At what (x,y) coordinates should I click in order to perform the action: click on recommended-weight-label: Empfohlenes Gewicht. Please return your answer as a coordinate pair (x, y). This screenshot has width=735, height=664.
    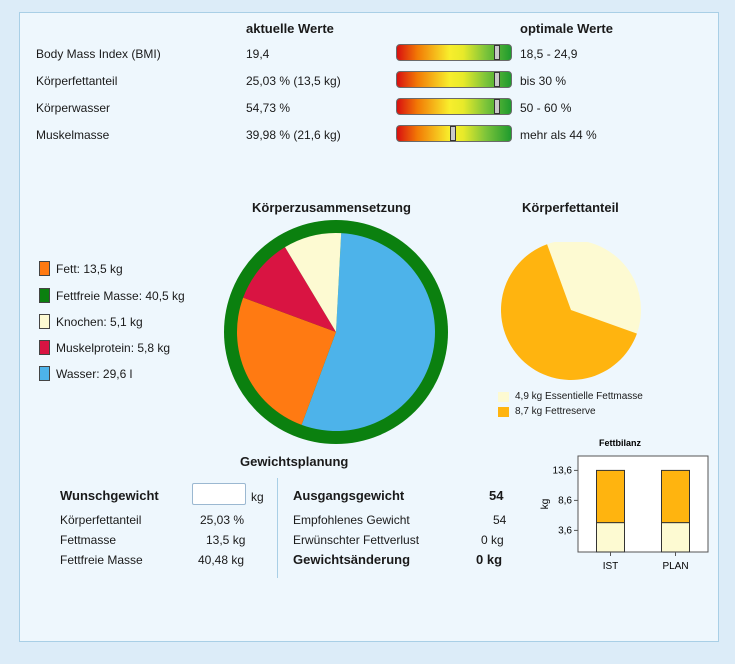
    Looking at the image, I should click on (351, 520).